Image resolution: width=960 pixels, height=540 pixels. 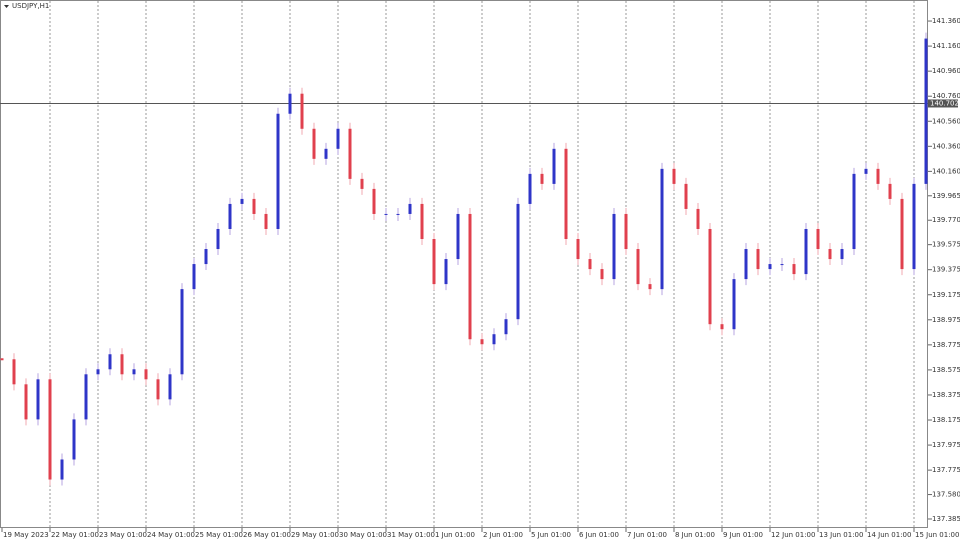 What do you see at coordinates (455, 535) in the screenshot?
I see `x-tick-label: 1 Jun 01:00` at bounding box center [455, 535].